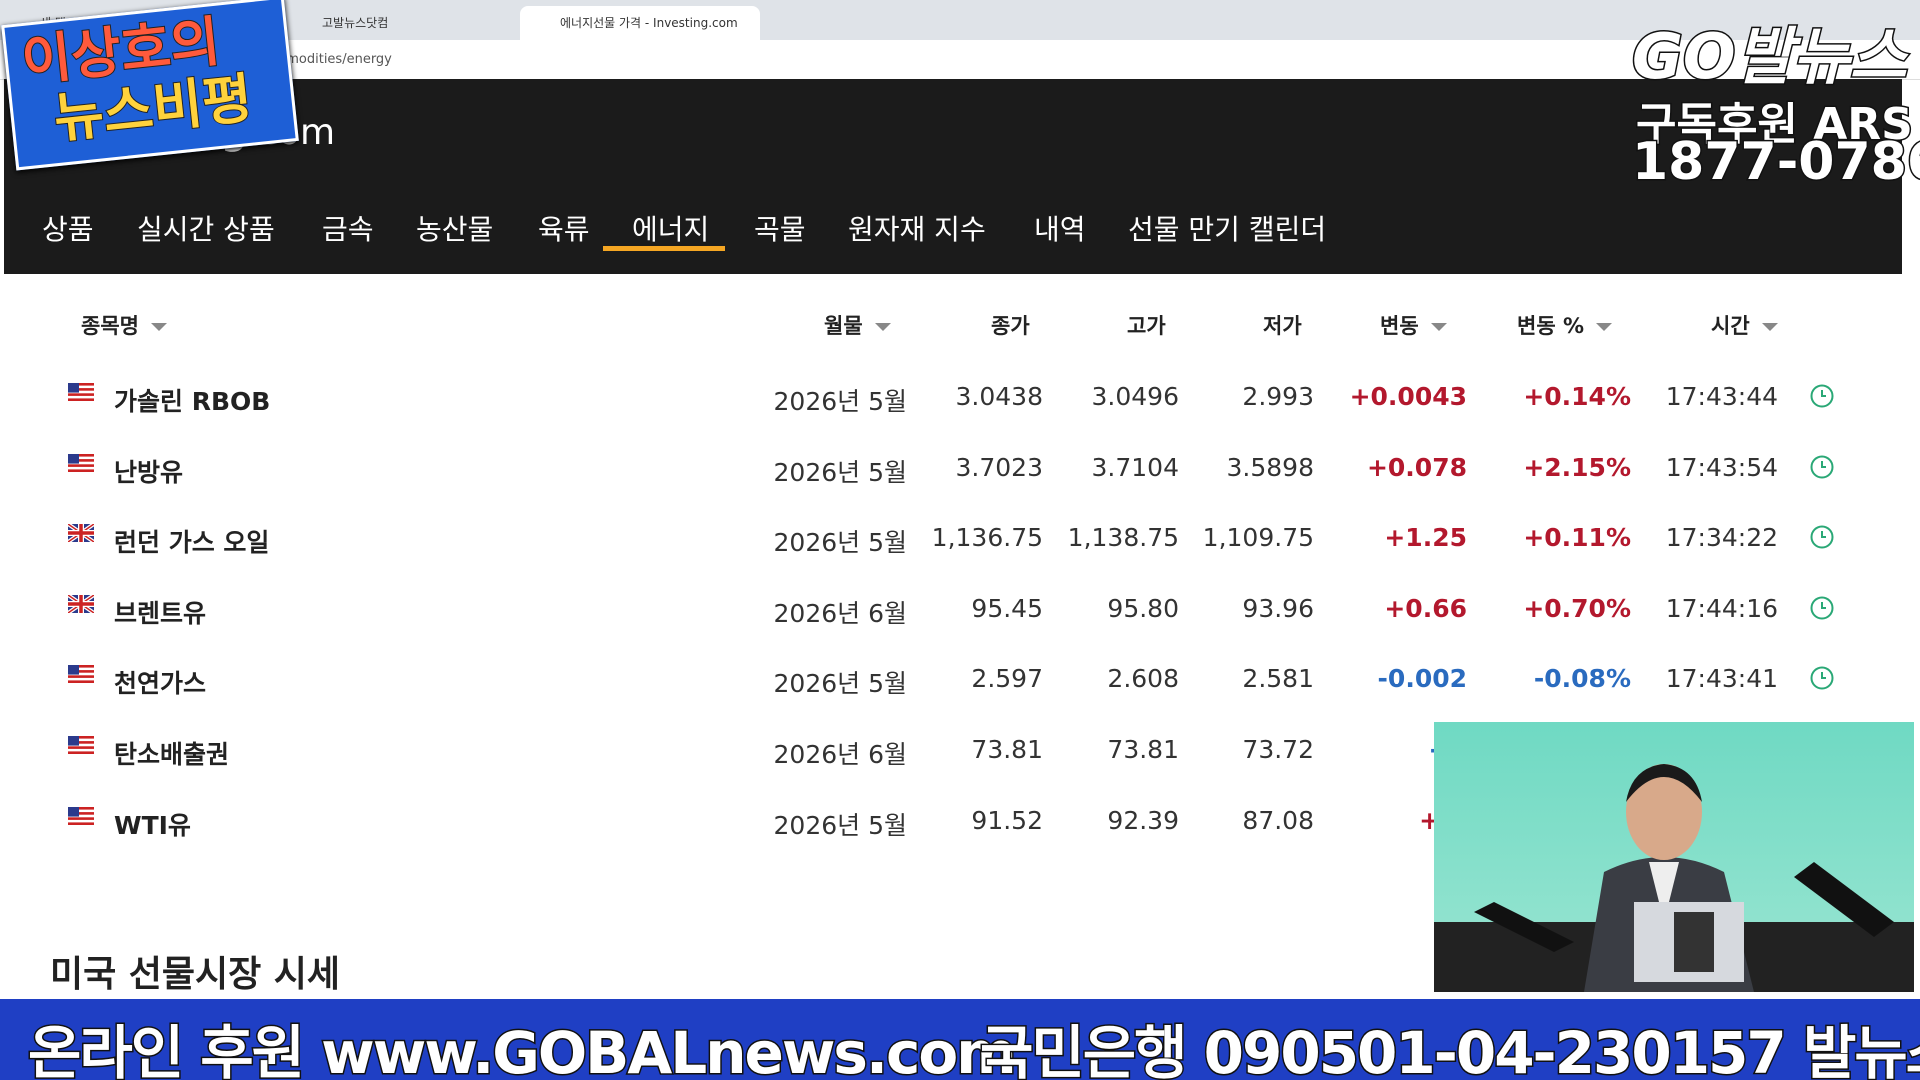 The image size is (1920, 1080). What do you see at coordinates (987, 538) in the screenshot?
I see `cell-value: 1,136.75` at bounding box center [987, 538].